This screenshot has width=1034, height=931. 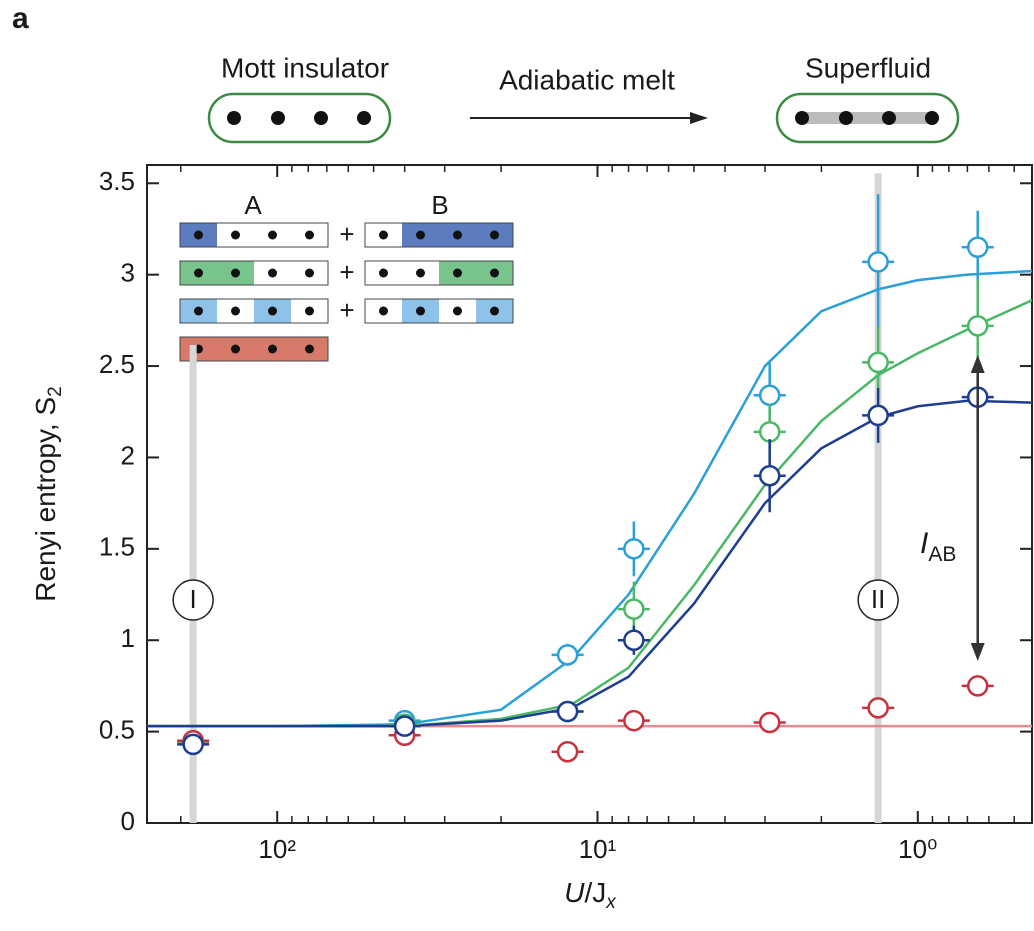 I want to click on superfluid-box, so click(x=867, y=118).